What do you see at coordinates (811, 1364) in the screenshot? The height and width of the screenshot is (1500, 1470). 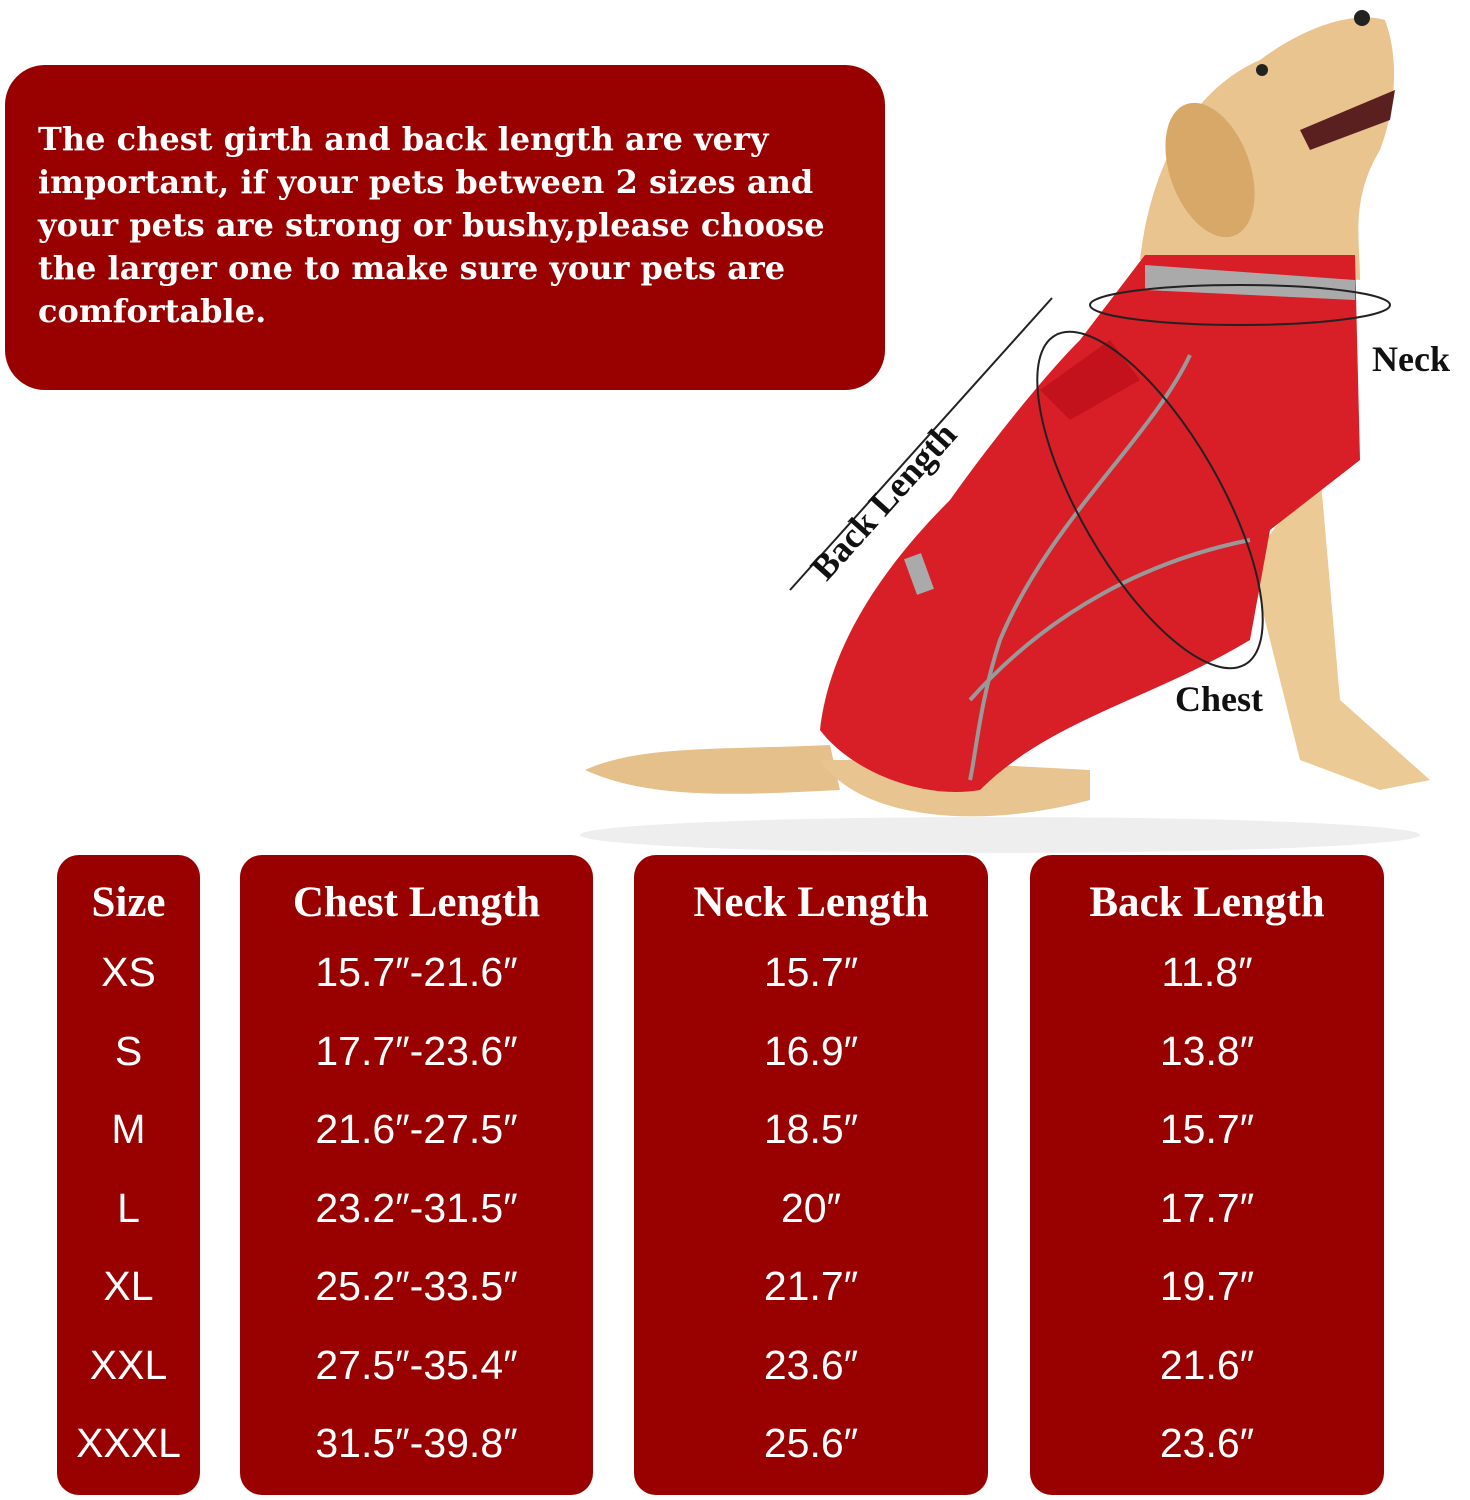 I see `neck-cell: 23.6″` at bounding box center [811, 1364].